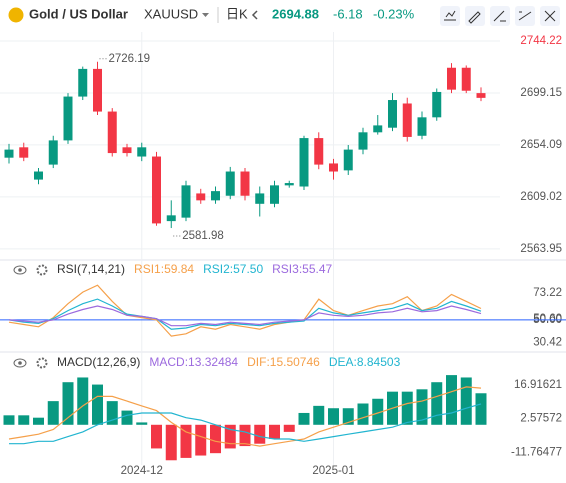 This screenshot has width=566, height=483. Describe the element at coordinates (541, 419) in the screenshot. I see `y-tick-label: 2.57572` at that location.